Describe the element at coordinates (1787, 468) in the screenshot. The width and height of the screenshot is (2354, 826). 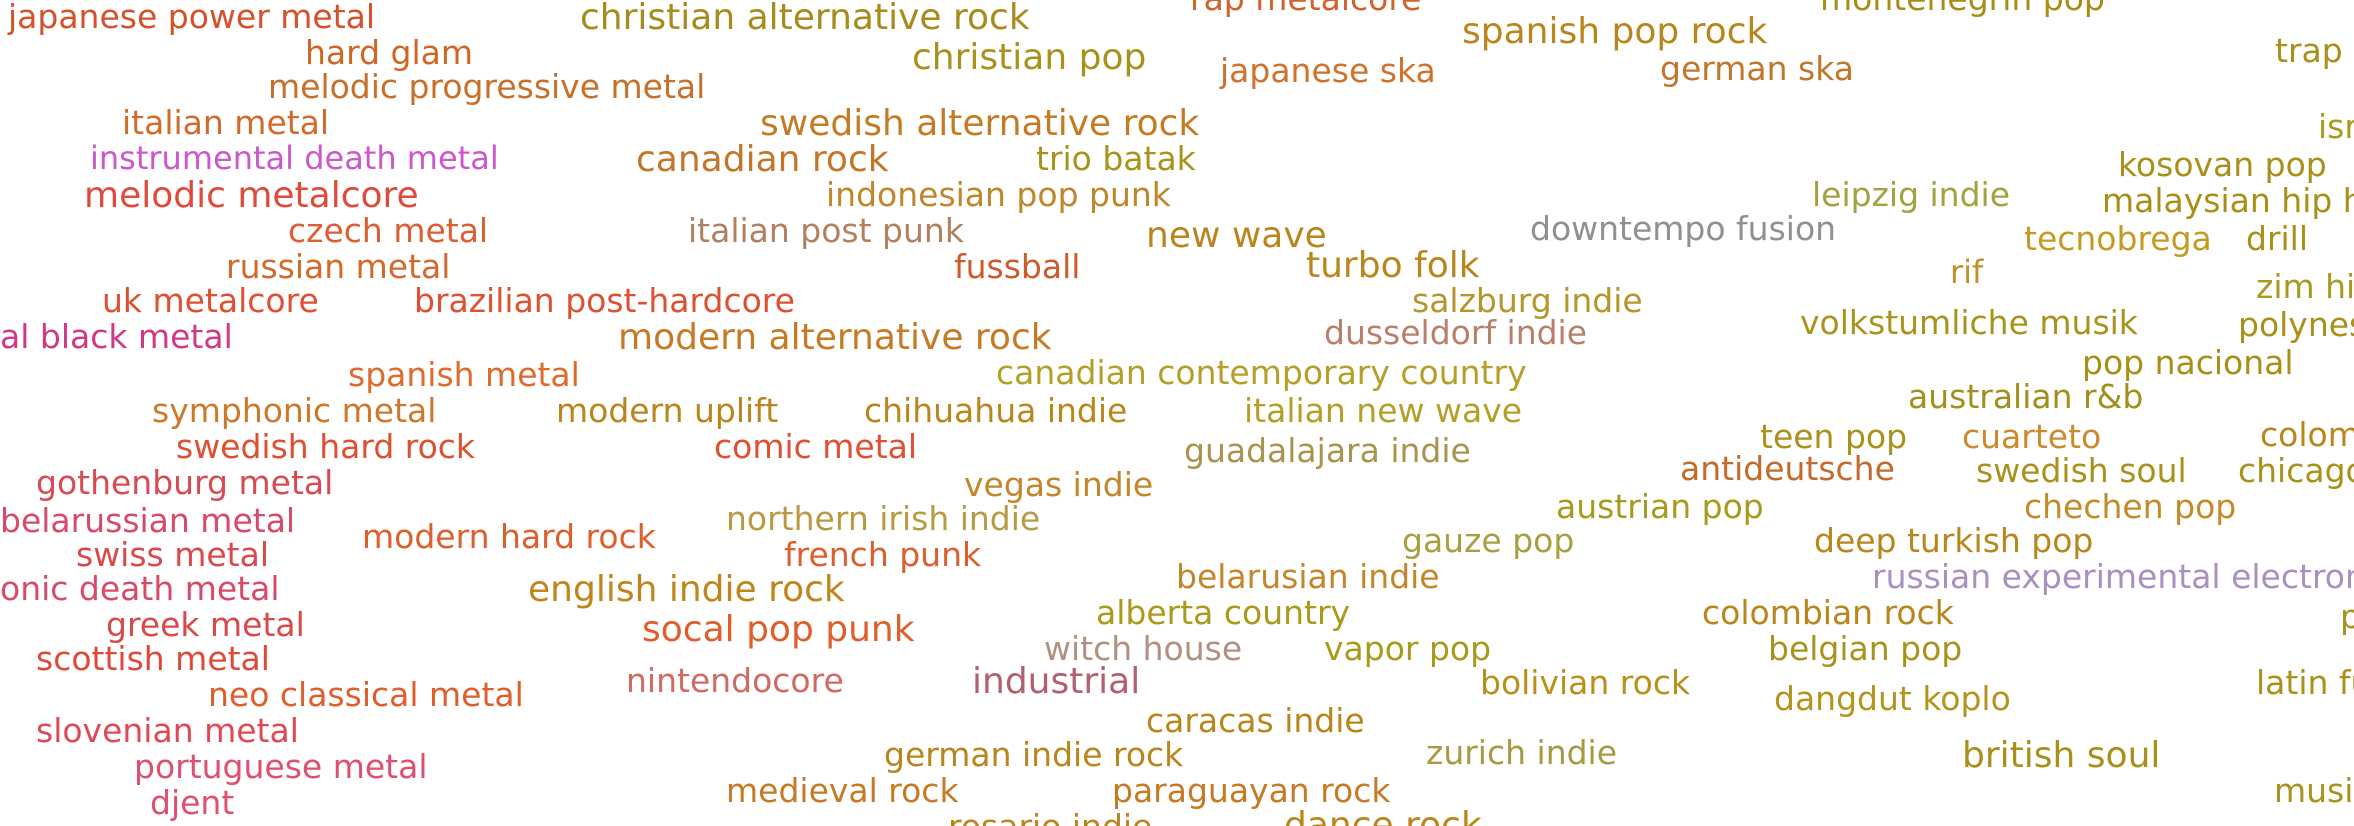
I see `genre-label: antideutsche` at that location.